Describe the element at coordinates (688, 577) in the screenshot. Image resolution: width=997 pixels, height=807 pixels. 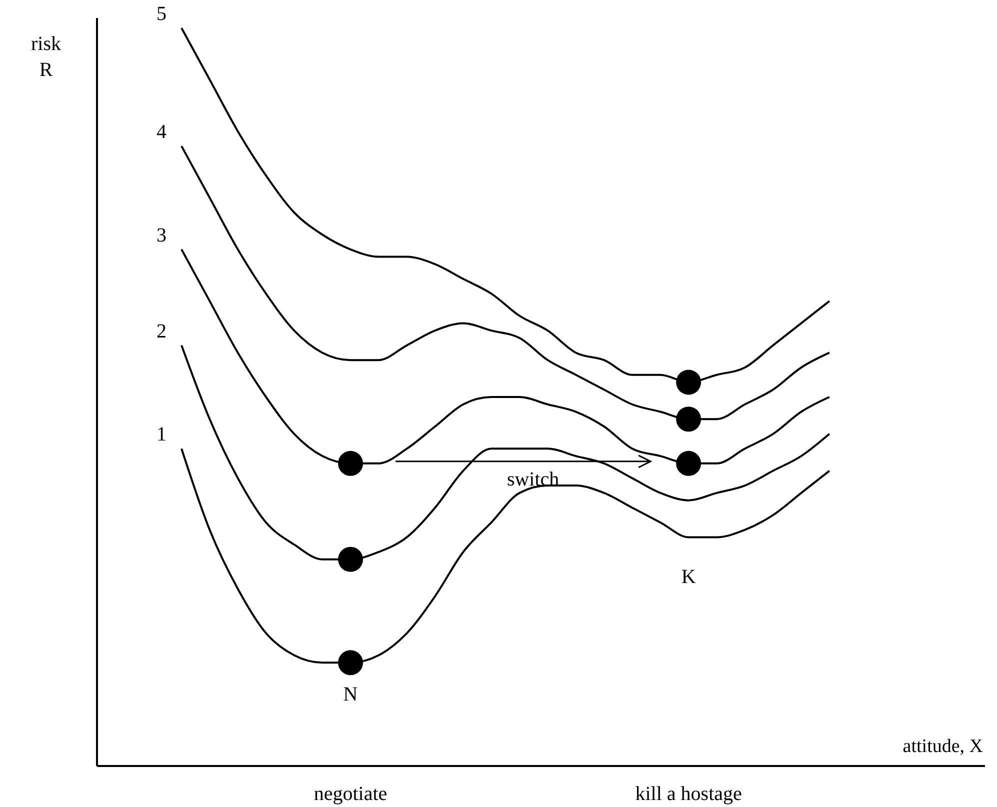
I see `annotation: K` at that location.